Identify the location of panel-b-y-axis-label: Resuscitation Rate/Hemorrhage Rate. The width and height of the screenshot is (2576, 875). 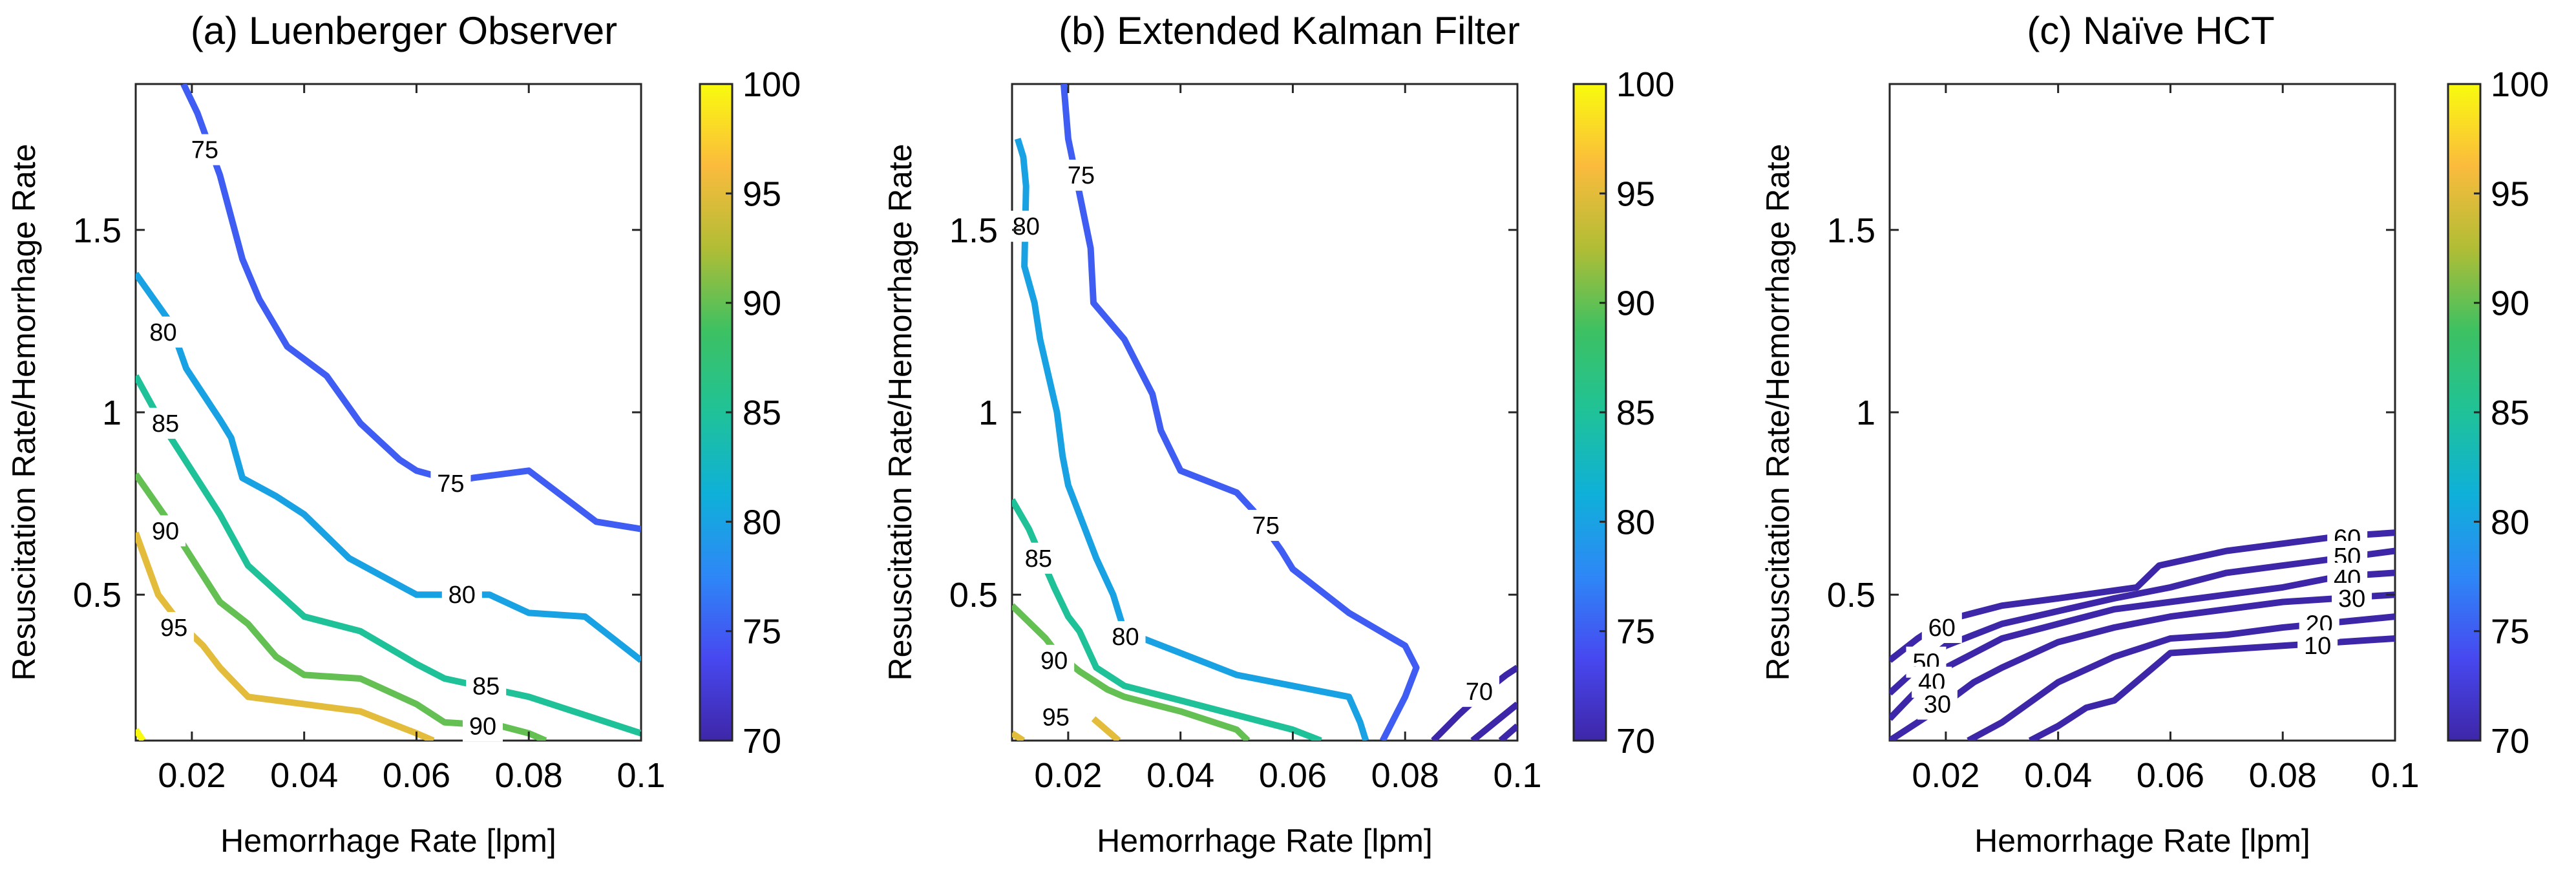
(900, 412).